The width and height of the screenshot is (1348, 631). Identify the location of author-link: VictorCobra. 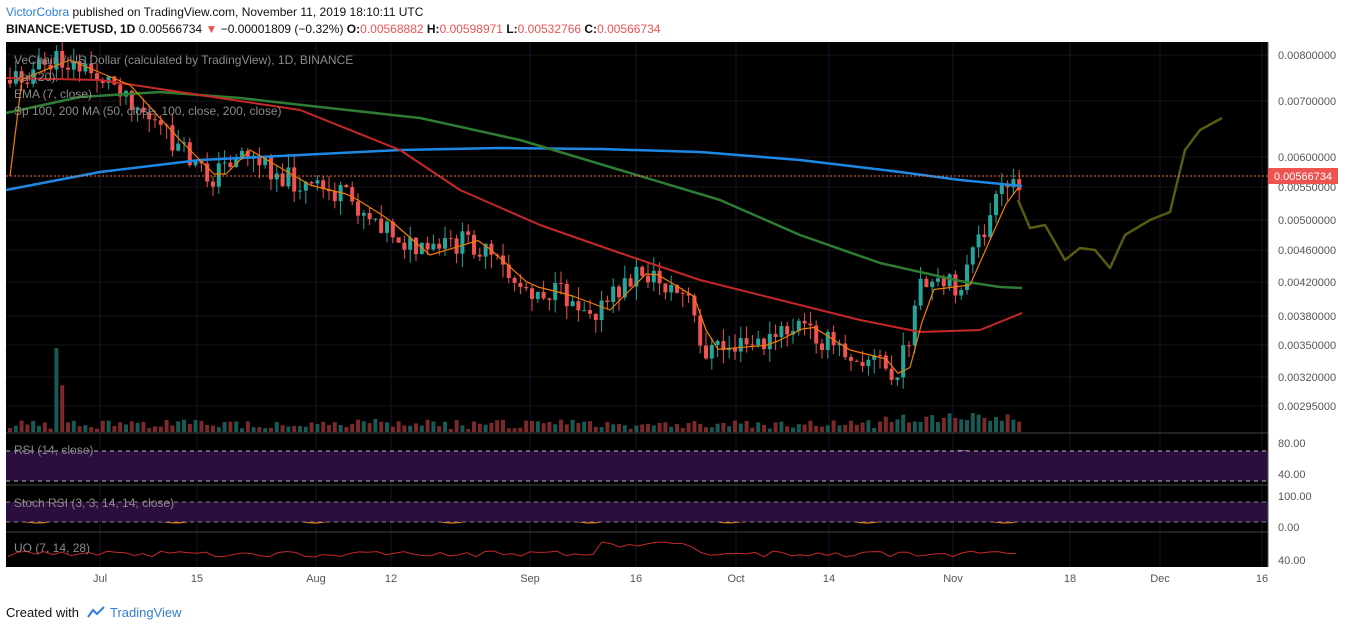
(38, 12).